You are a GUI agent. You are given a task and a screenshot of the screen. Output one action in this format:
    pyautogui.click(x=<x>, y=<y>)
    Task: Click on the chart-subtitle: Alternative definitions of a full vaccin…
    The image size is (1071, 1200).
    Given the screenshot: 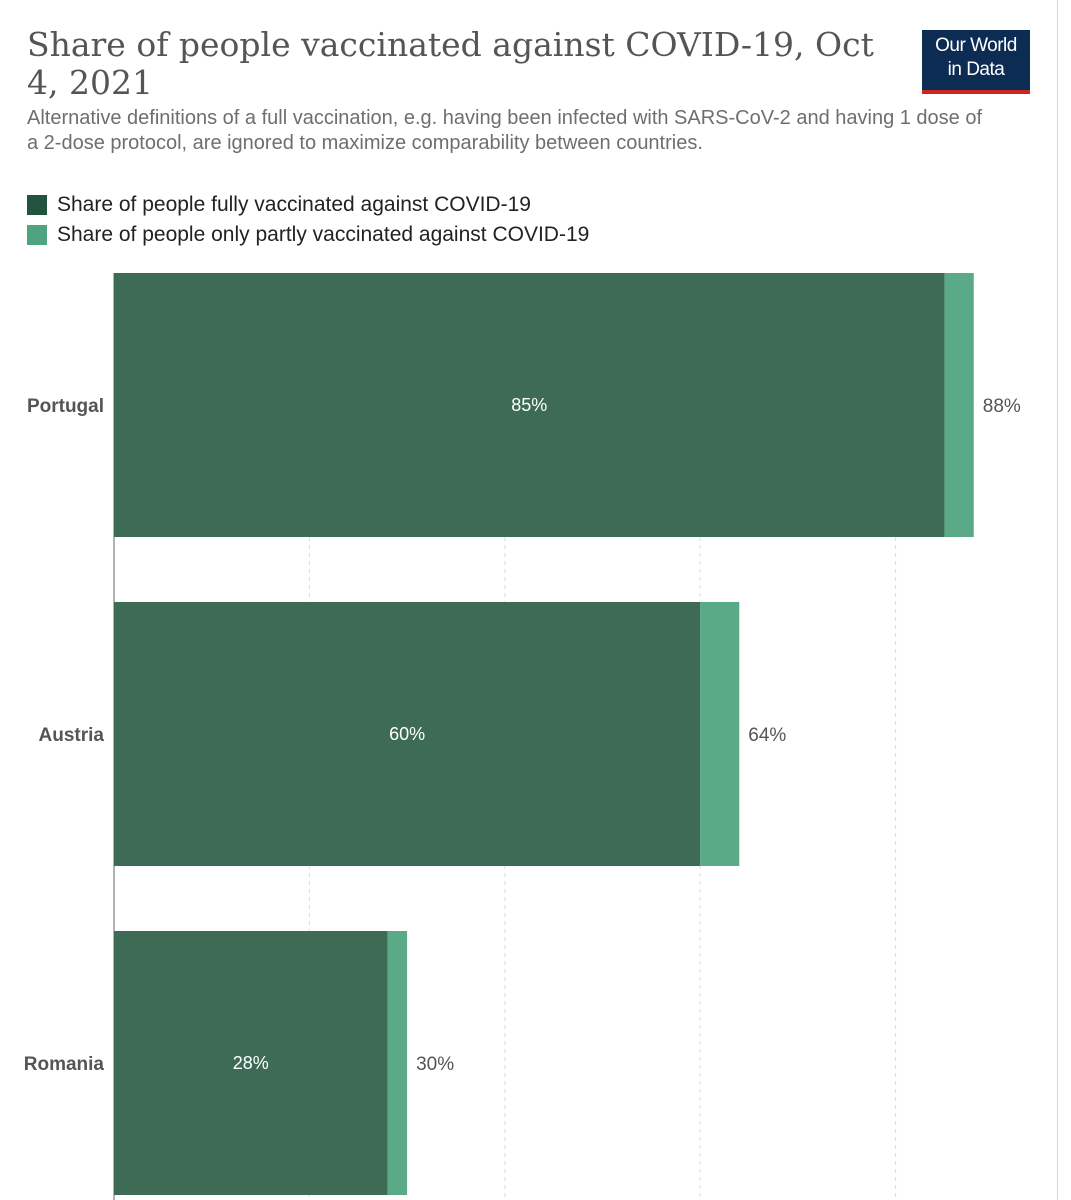 What is the action you would take?
    pyautogui.click(x=505, y=130)
    